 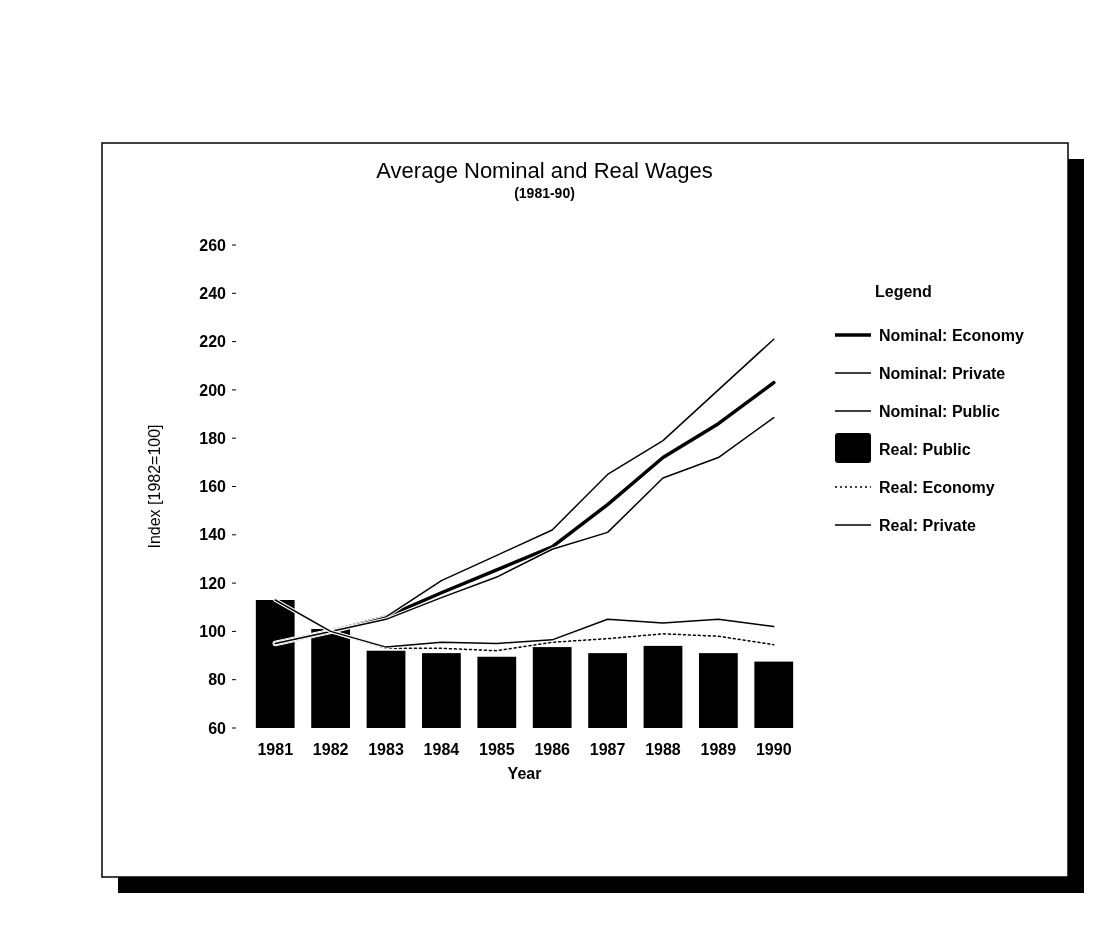 I want to click on legend-label: Nominal: Economy, so click(x=952, y=335).